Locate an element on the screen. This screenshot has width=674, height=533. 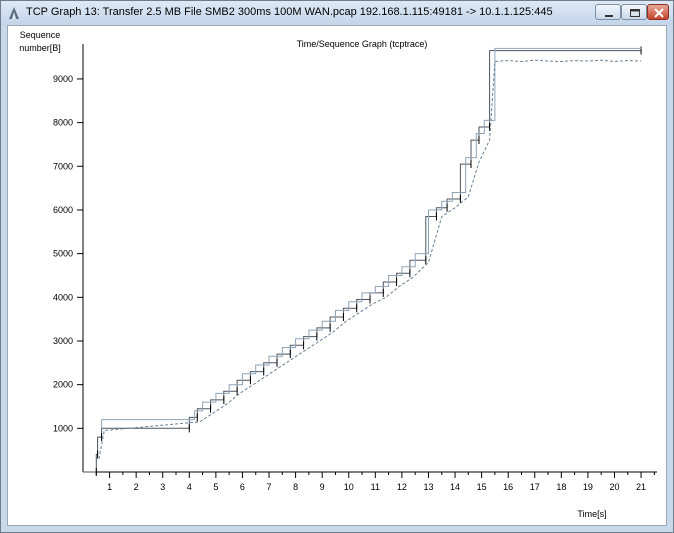
x-tick-label: 20 is located at coordinates (614, 487).